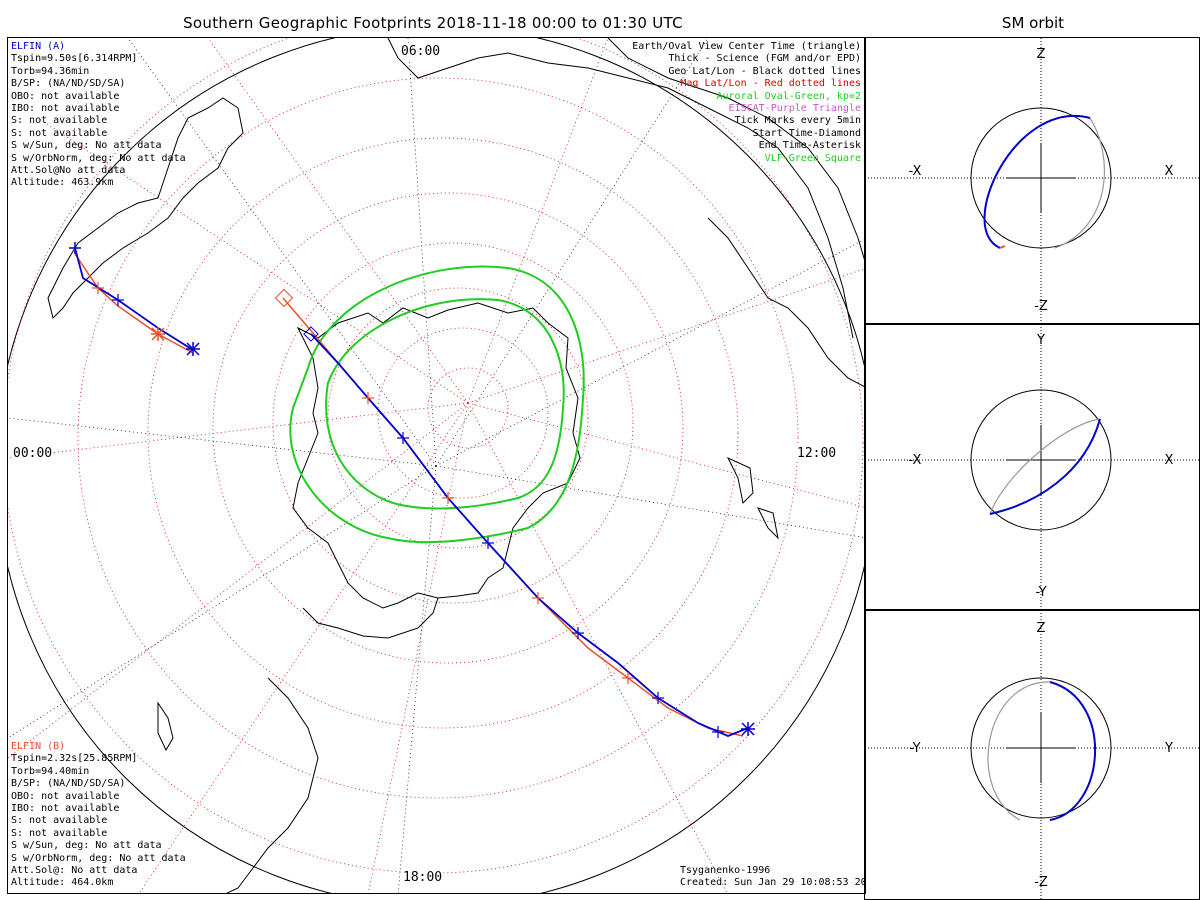 The image size is (1200, 900). What do you see at coordinates (764, 59) in the screenshot?
I see `legend-entry: Thick - Science (FGM and/or EPD)` at bounding box center [764, 59].